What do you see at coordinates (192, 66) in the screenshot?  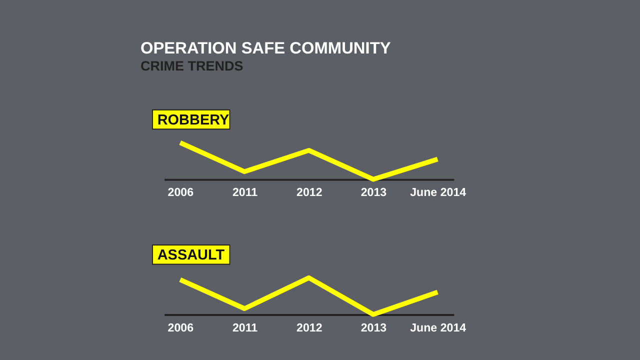 I see `chart-subtitle: CRIME TRENDS` at bounding box center [192, 66].